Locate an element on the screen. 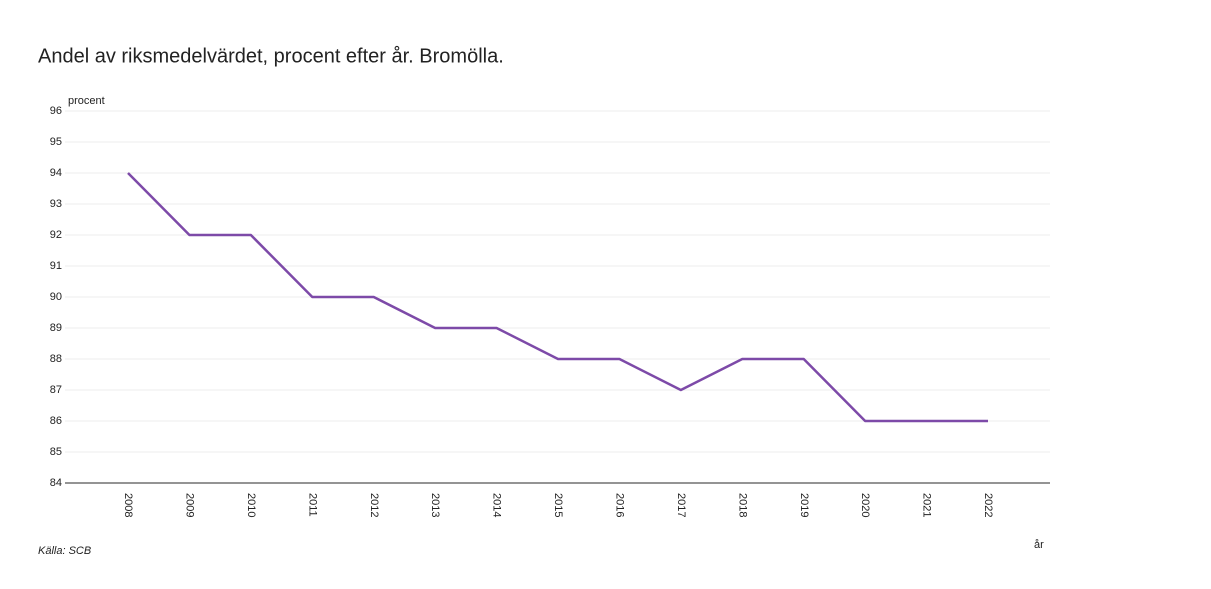  x-tick-label: 2016 is located at coordinates (620, 505).